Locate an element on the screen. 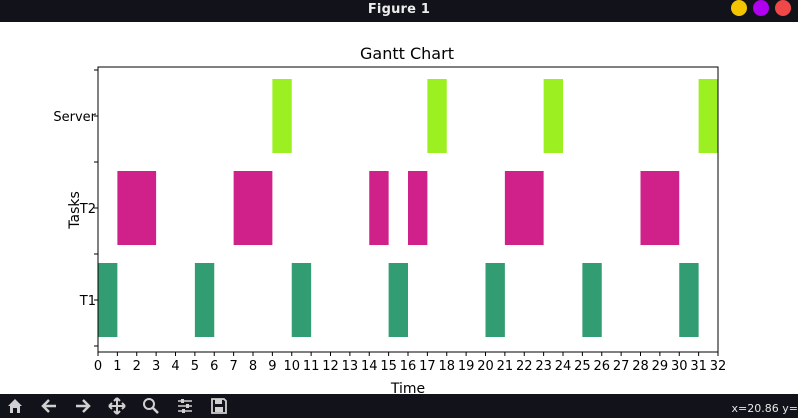 Image resolution: width=798 pixels, height=418 pixels. zoom-icon is located at coordinates (151, 406).